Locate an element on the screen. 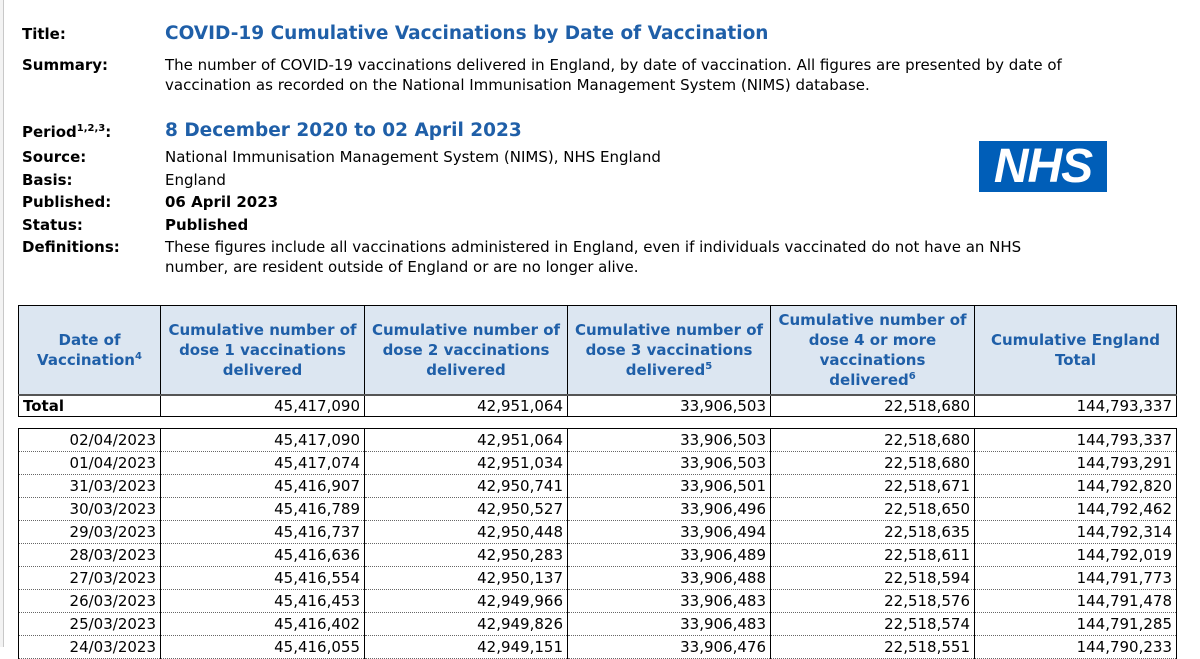 The height and width of the screenshot is (659, 1200). cell-dose1: 45,416,636 is located at coordinates (262, 555).